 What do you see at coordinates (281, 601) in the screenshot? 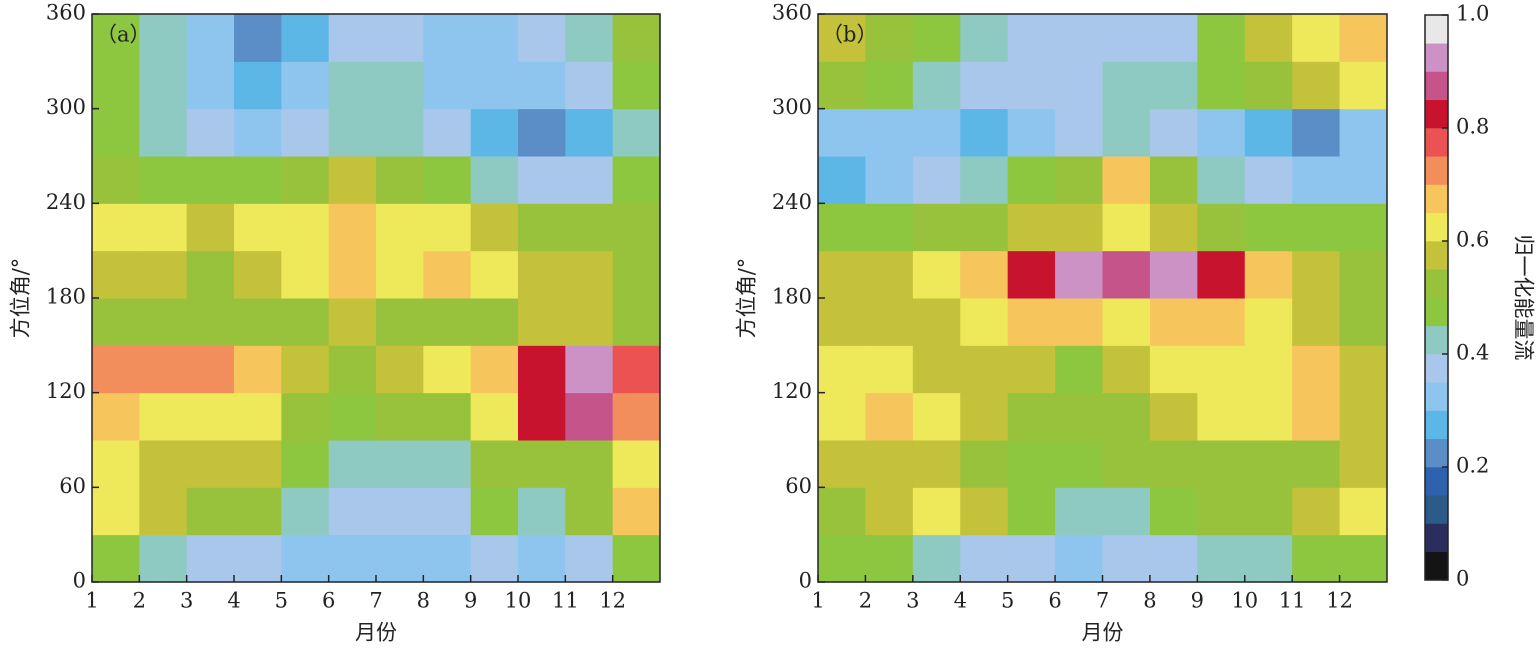
I see `x-tick-label: 5` at bounding box center [281, 601].